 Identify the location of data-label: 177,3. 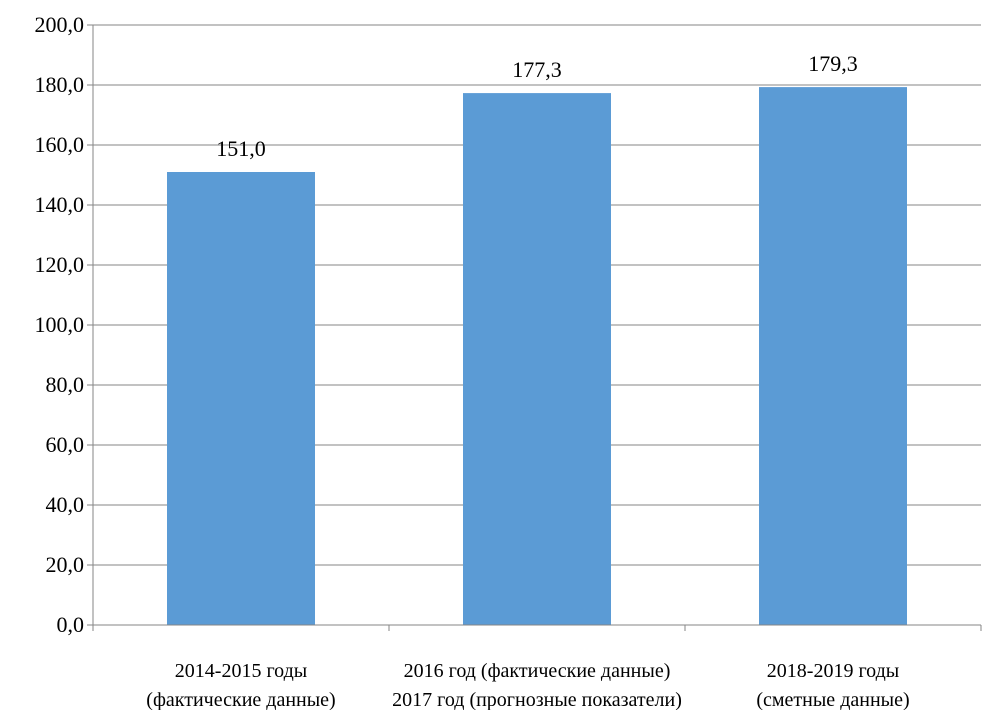
(537, 69).